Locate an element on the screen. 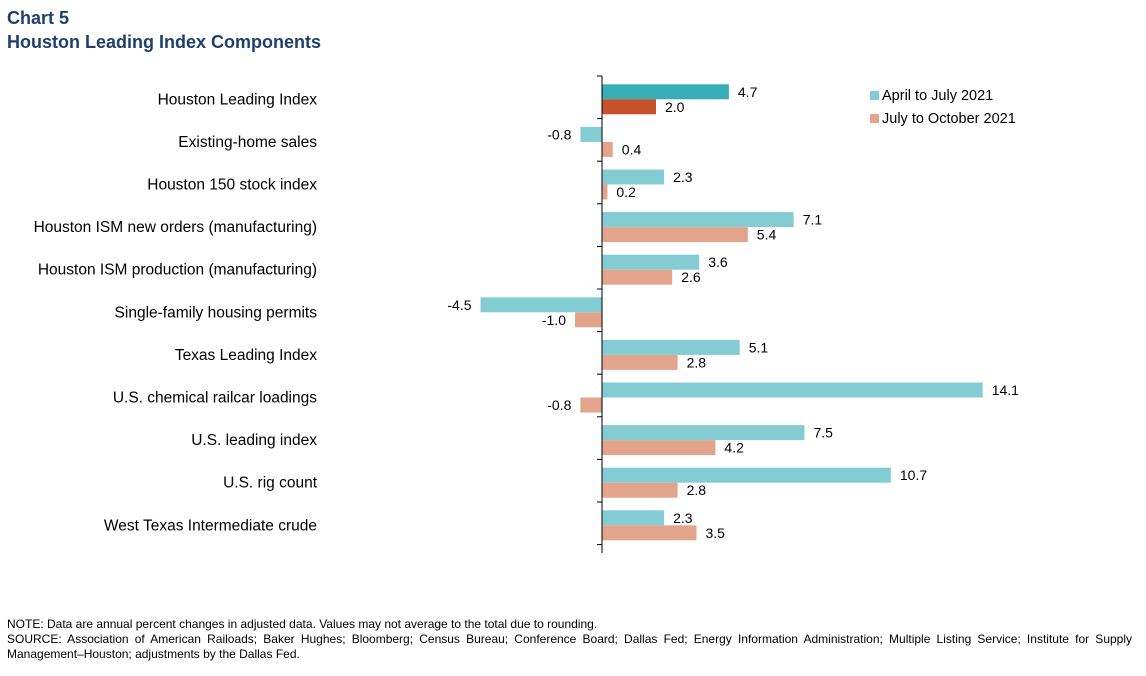 Image resolution: width=1146 pixels, height=676 pixels. value-label-u-s-rig-count-series1: 10.7 is located at coordinates (913, 475).